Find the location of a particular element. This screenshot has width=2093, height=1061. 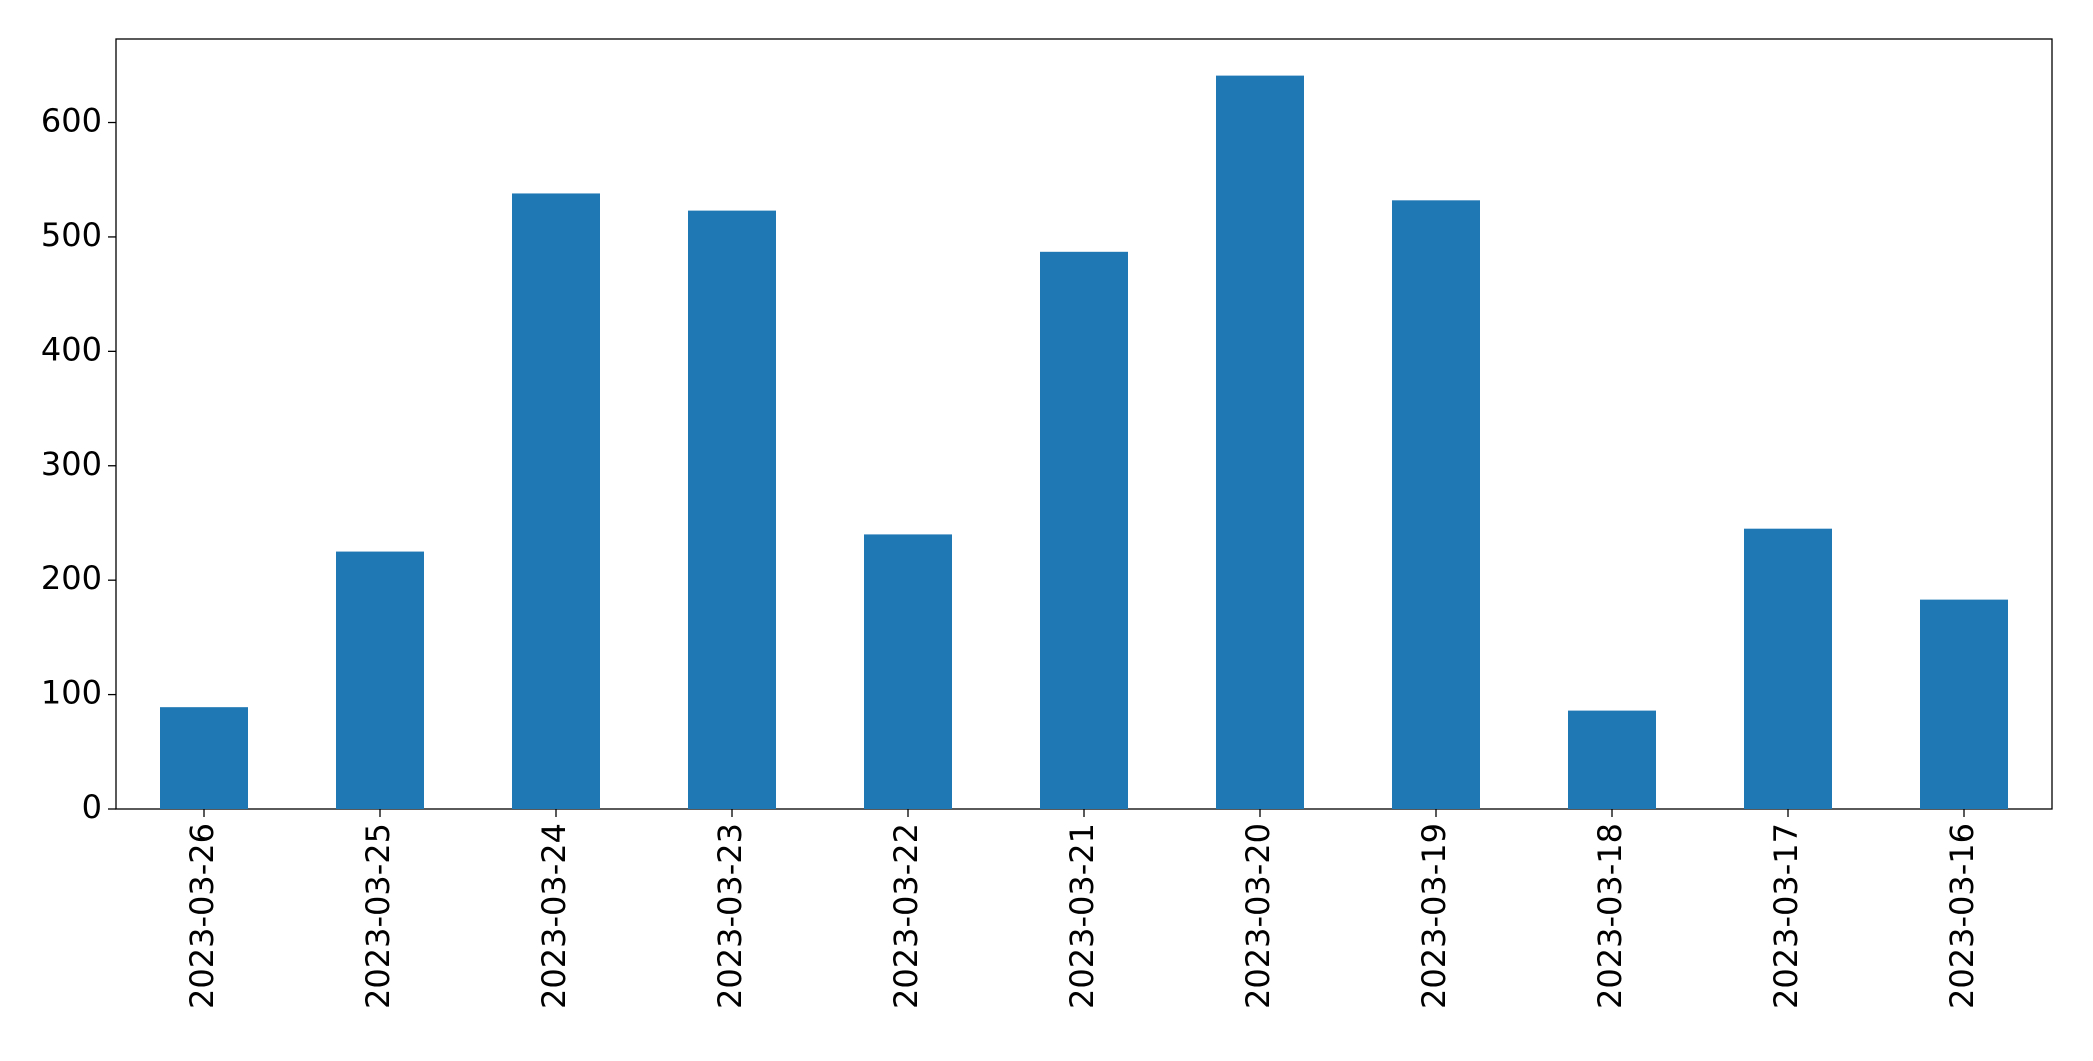

y-tick-label: 500 is located at coordinates (71, 235).